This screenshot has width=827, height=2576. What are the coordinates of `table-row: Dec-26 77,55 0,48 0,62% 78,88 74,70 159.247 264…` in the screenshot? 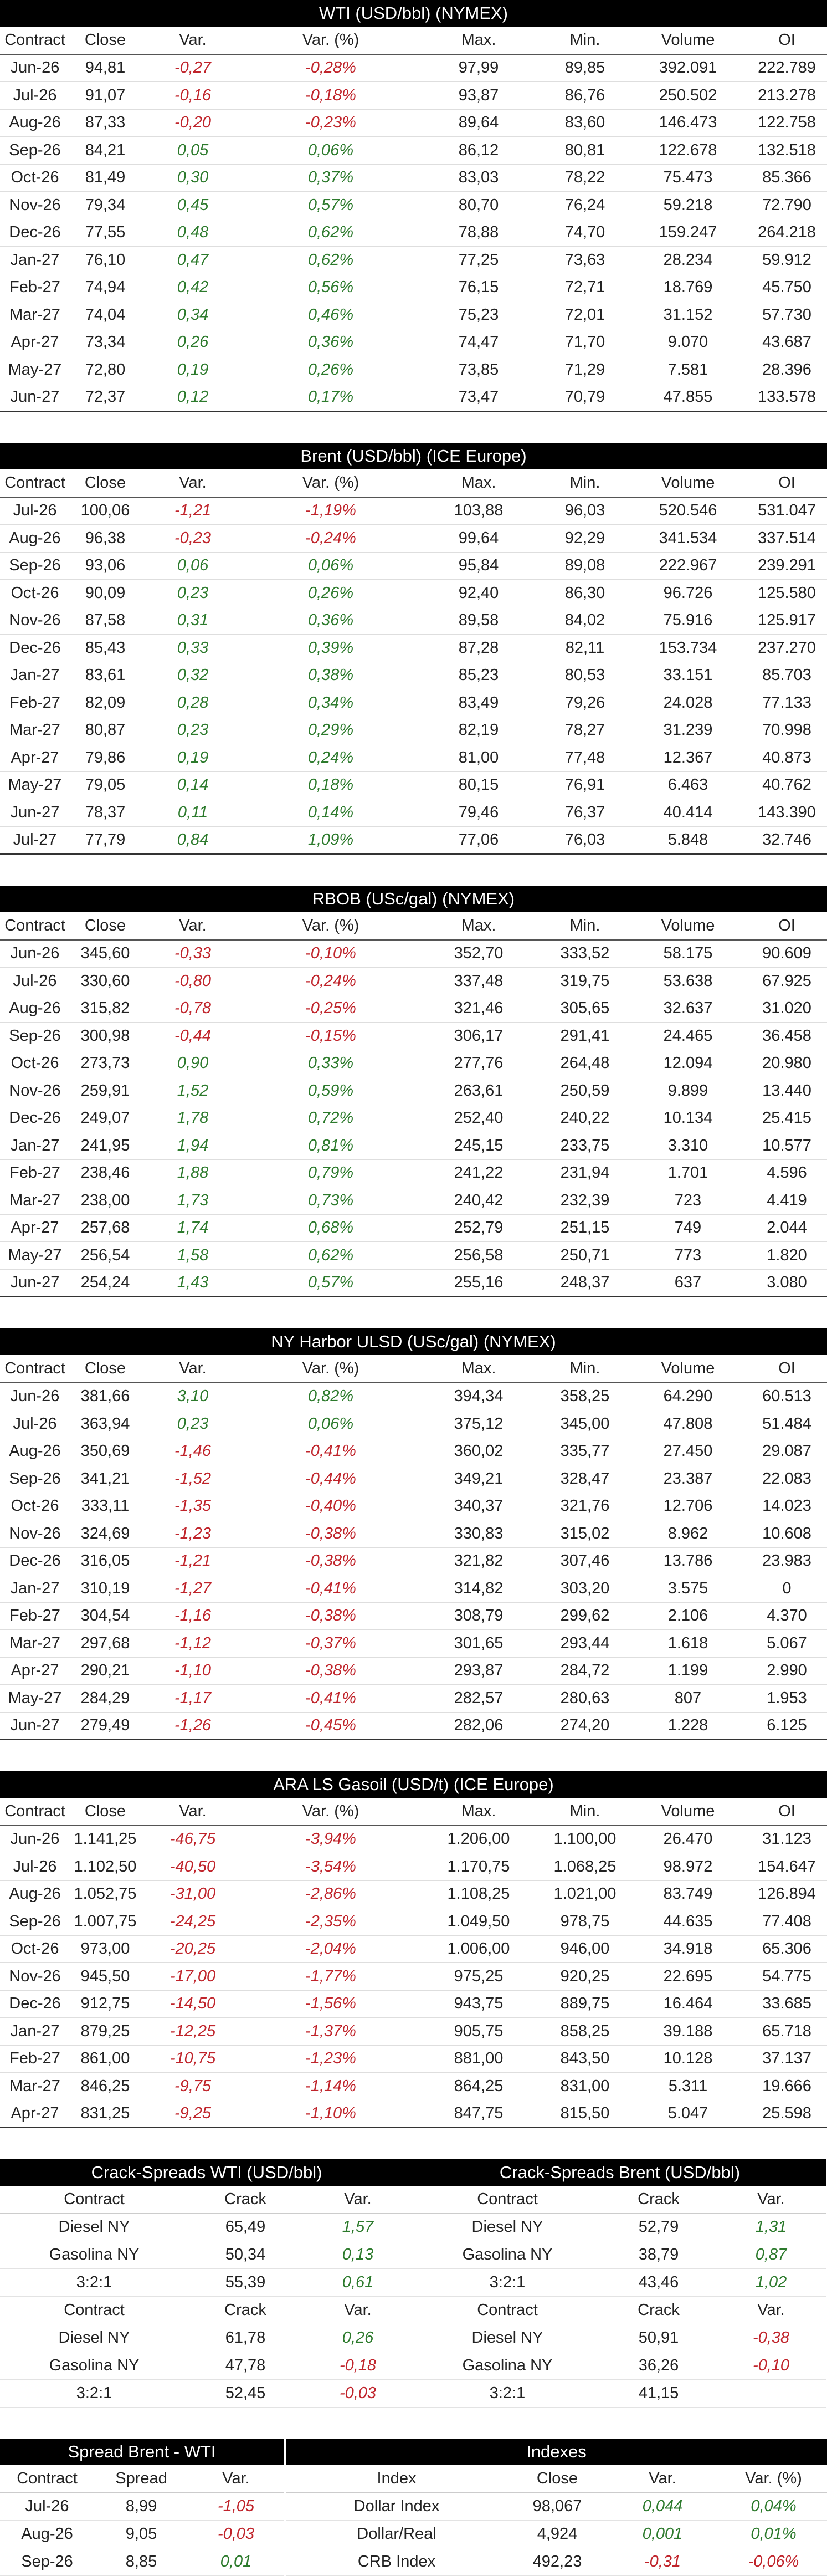 It's located at (413, 233).